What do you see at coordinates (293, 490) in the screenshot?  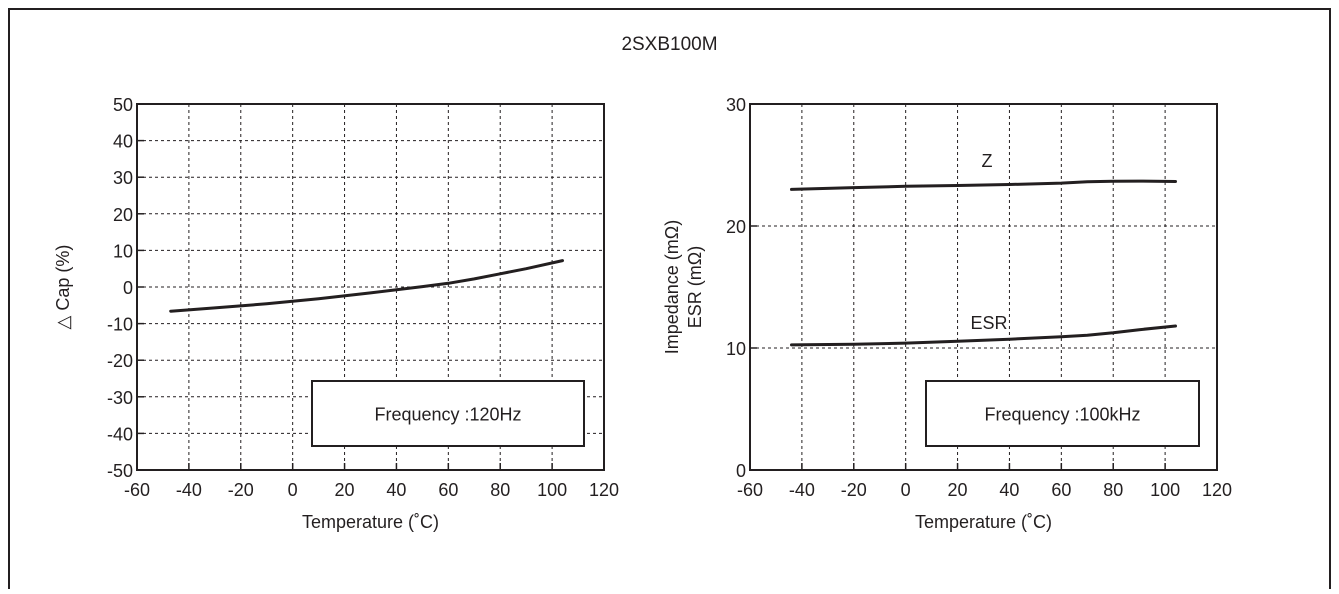 I see `cap-tick-label-x: 0` at bounding box center [293, 490].